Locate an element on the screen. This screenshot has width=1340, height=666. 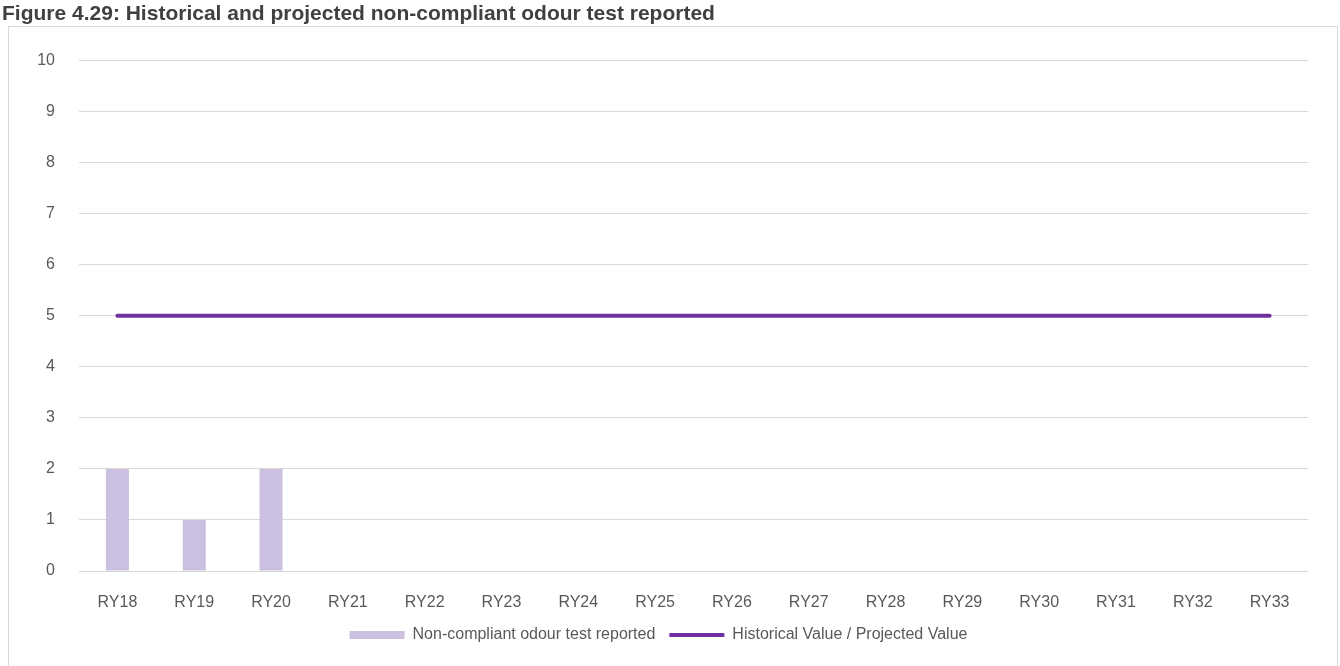
x-tick-label: RY30 is located at coordinates (1039, 602).